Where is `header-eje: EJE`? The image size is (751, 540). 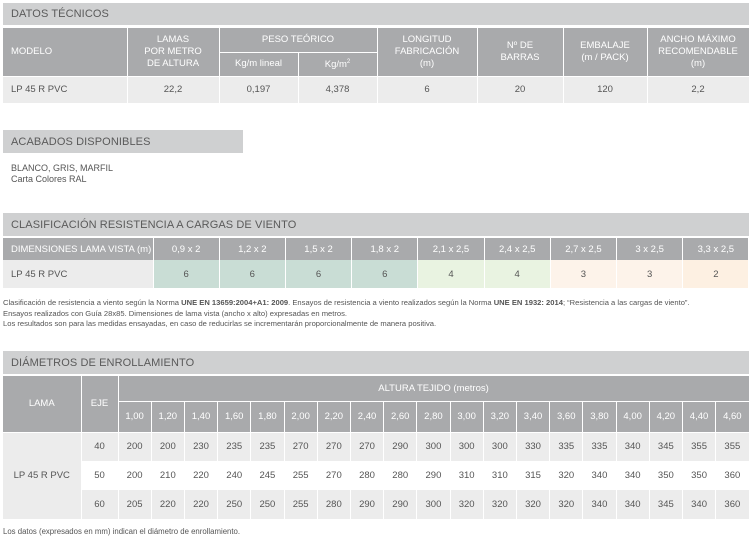 header-eje: EJE is located at coordinates (100, 404).